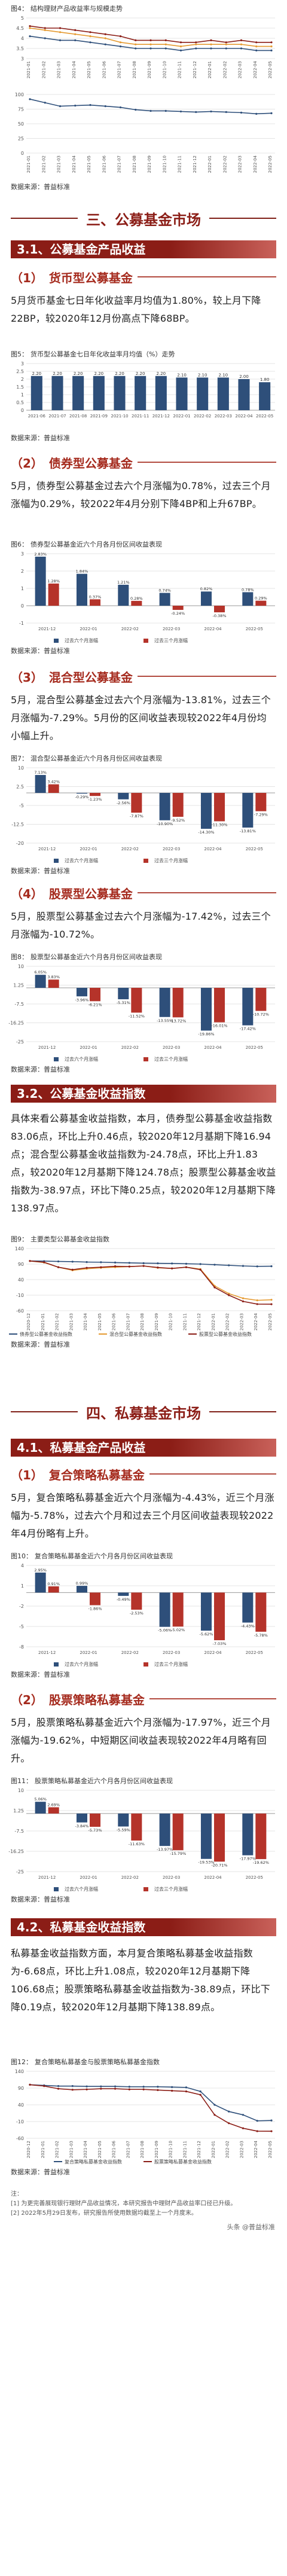 The width and height of the screenshot is (287, 2576). What do you see at coordinates (270, 2149) in the screenshot?
I see `x-tick-label: 2022-05` at bounding box center [270, 2149].